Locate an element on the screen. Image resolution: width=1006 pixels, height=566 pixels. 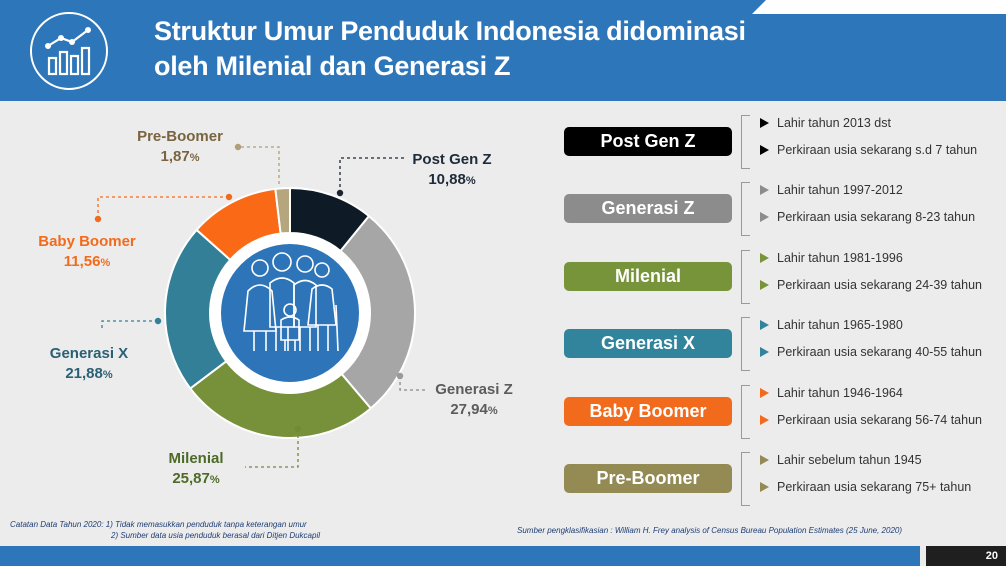
label-value: 27,94 is located at coordinates (469, 409).